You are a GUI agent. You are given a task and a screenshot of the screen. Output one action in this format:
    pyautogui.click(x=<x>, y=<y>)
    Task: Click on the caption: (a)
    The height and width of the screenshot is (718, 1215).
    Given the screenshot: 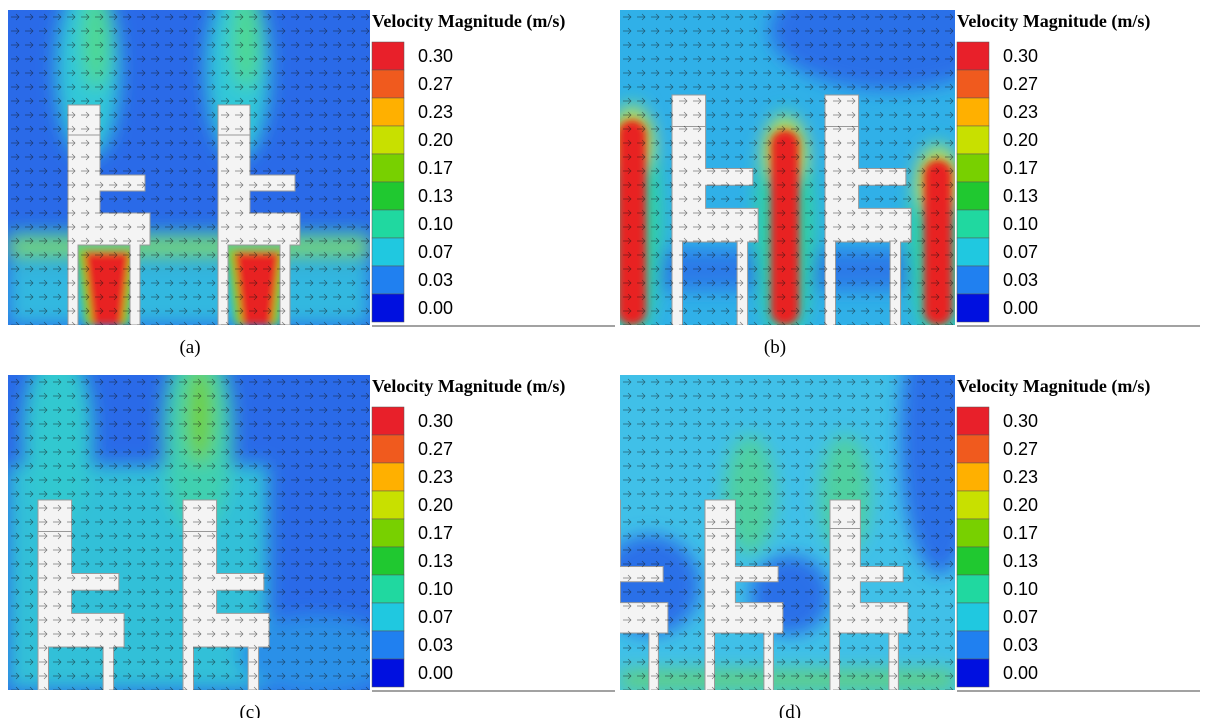 What is the action you would take?
    pyautogui.click(x=189, y=347)
    